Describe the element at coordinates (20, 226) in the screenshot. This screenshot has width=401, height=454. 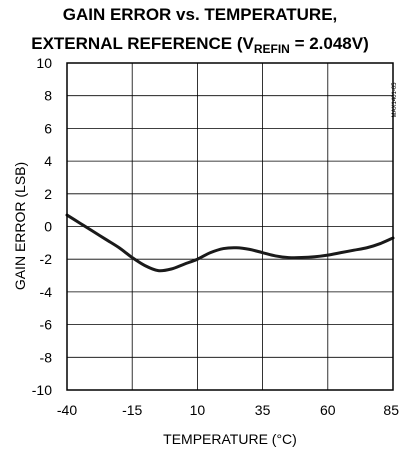
I see `y-axis-label: GAIN ERROR (LSB)` at that location.